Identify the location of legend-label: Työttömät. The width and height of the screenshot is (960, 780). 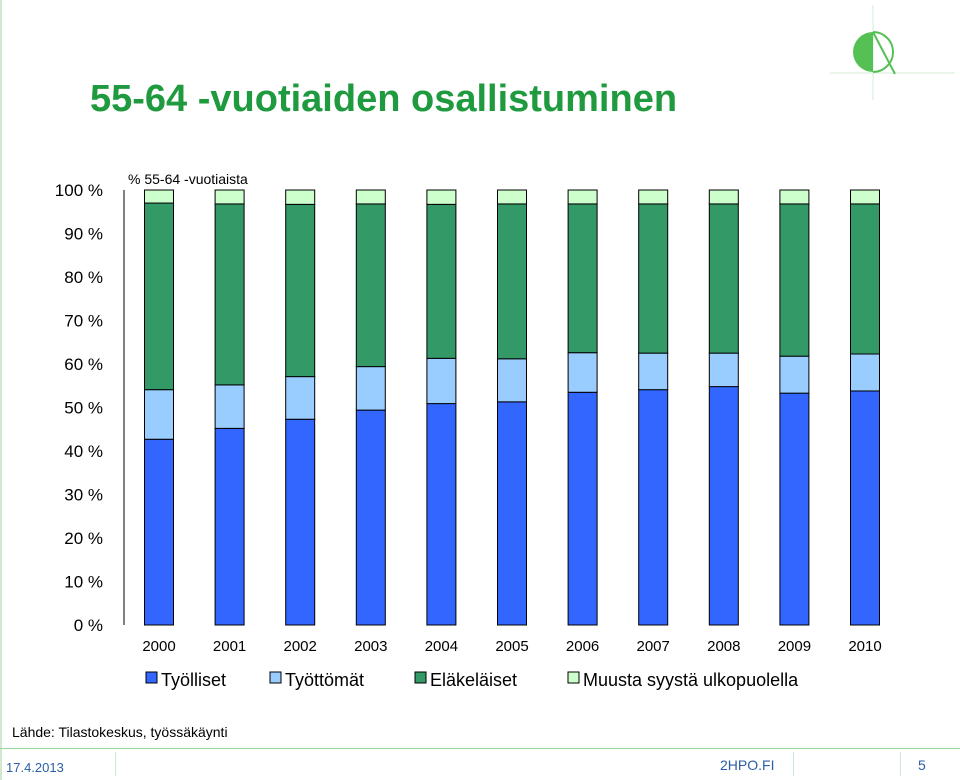
(324, 680).